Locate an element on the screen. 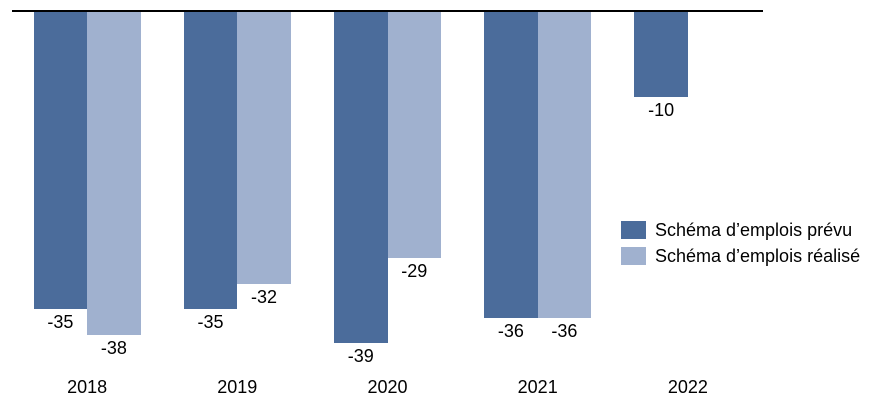 Image resolution: width=874 pixels, height=402 pixels. bar-prevu-2019 is located at coordinates (210, 160).